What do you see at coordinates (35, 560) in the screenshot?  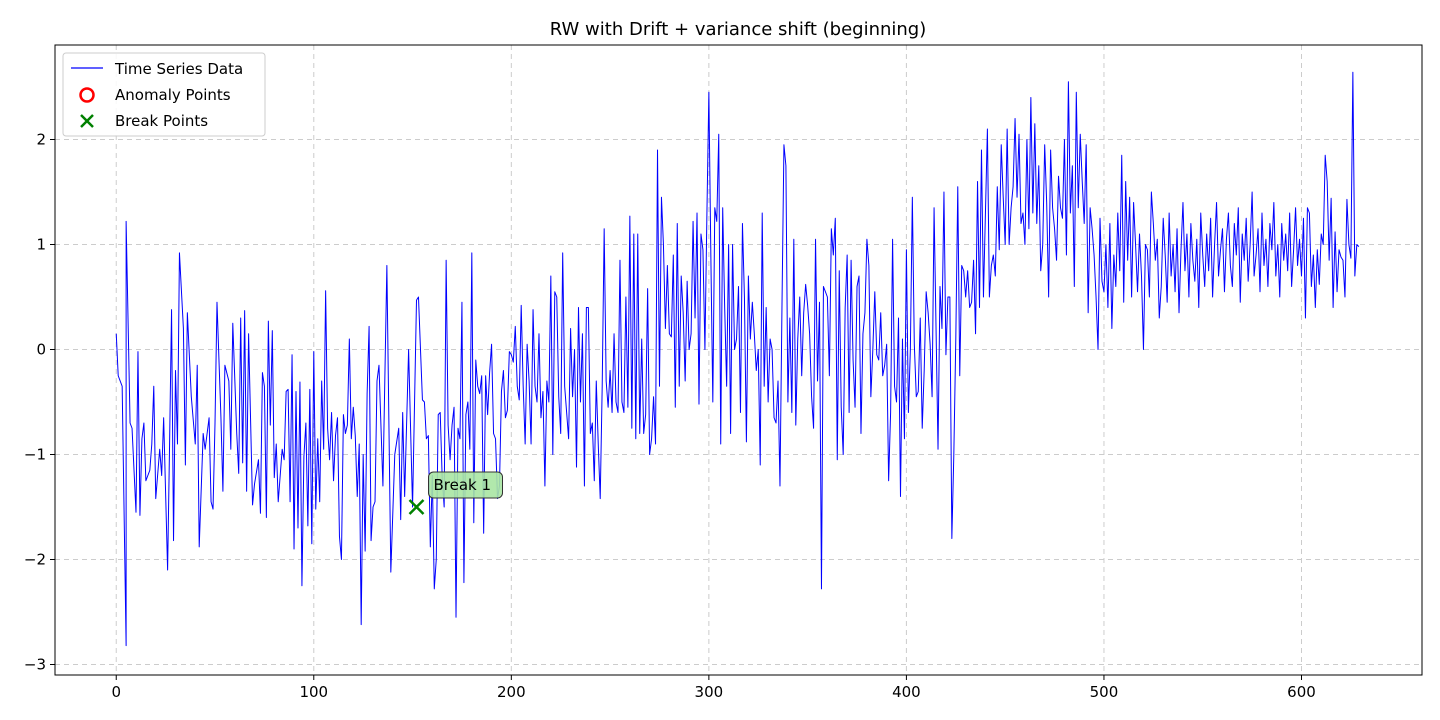 I see `y-tick-label: −2` at bounding box center [35, 560].